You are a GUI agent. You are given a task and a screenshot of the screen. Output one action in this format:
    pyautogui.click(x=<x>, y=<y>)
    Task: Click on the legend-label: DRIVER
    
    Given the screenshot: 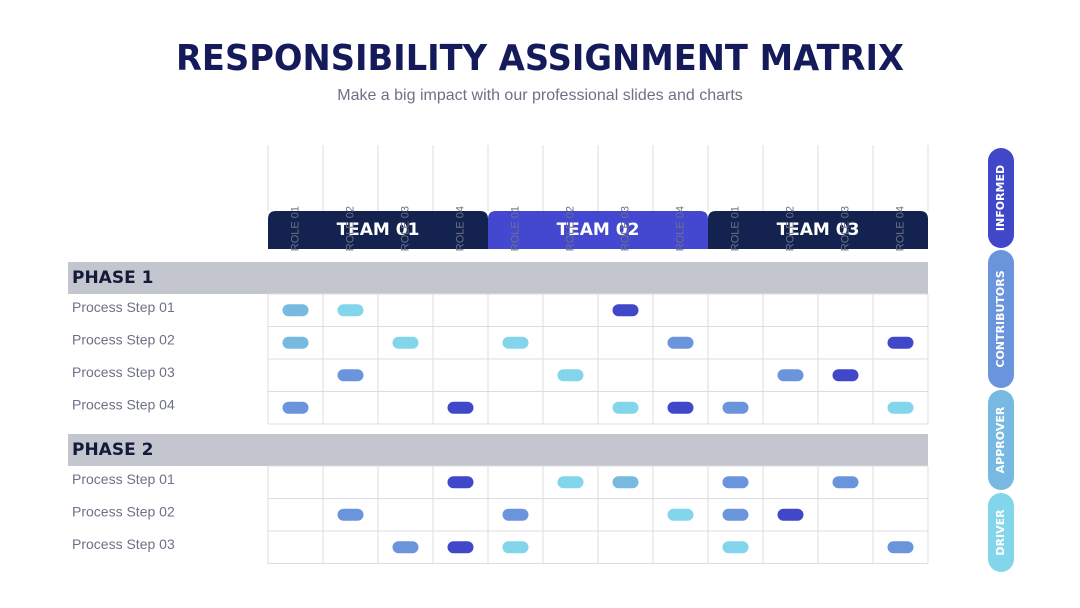 What is the action you would take?
    pyautogui.click(x=1000, y=532)
    